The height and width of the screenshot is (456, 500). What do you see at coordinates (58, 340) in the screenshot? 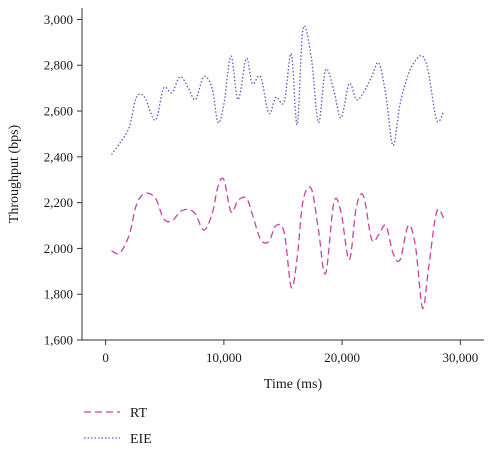
I see `y-tick-label: 1,600` at bounding box center [58, 340].